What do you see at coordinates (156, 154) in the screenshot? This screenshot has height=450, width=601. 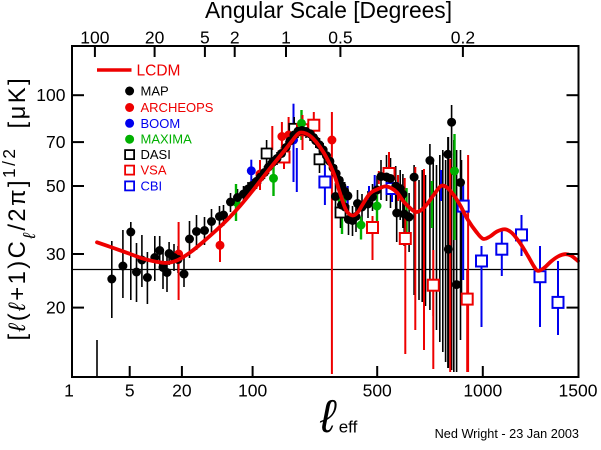 I see `svg-text: DASI` at bounding box center [156, 154].